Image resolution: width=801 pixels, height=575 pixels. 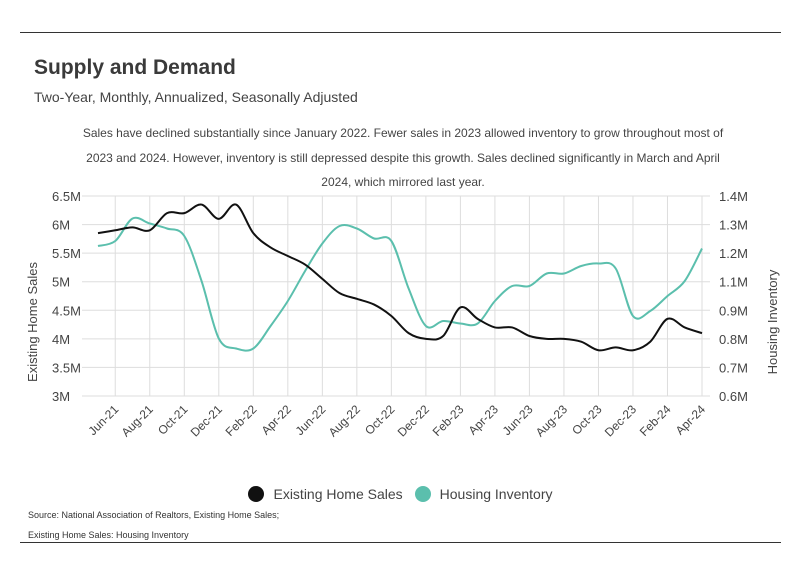 What do you see at coordinates (400, 542) in the screenshot?
I see `bottom-rule` at bounding box center [400, 542].